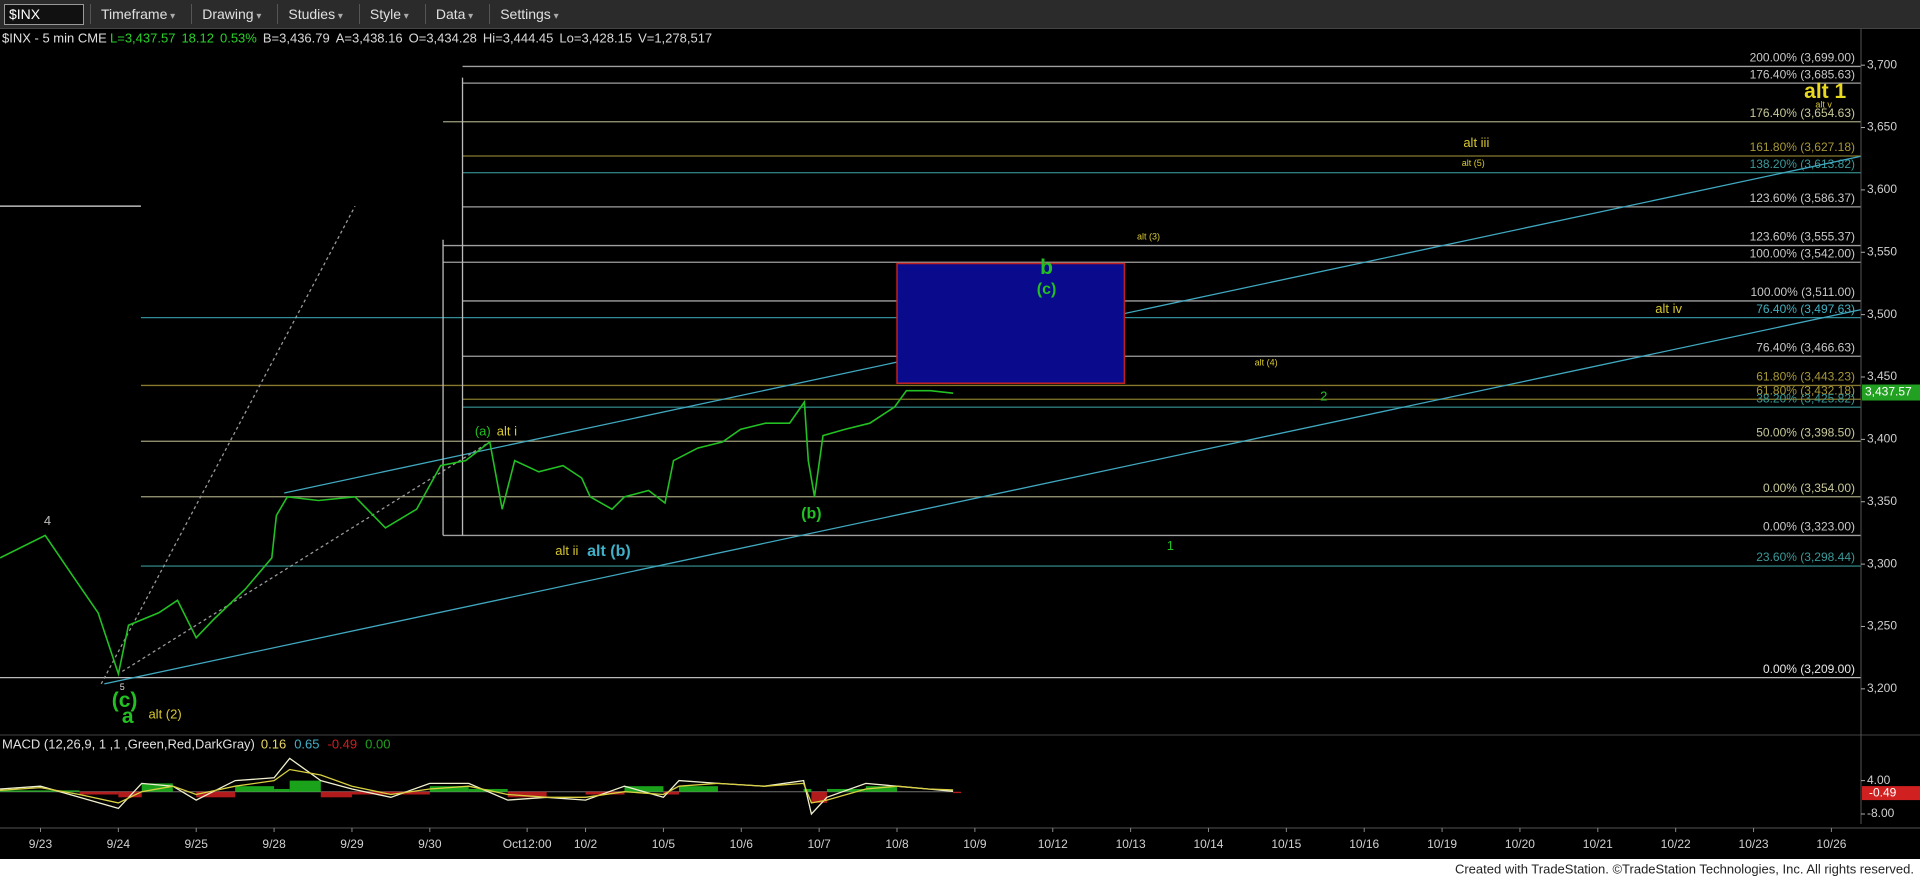 The width and height of the screenshot is (1920, 879). I want to click on wave-label: alt (2), so click(164, 713).